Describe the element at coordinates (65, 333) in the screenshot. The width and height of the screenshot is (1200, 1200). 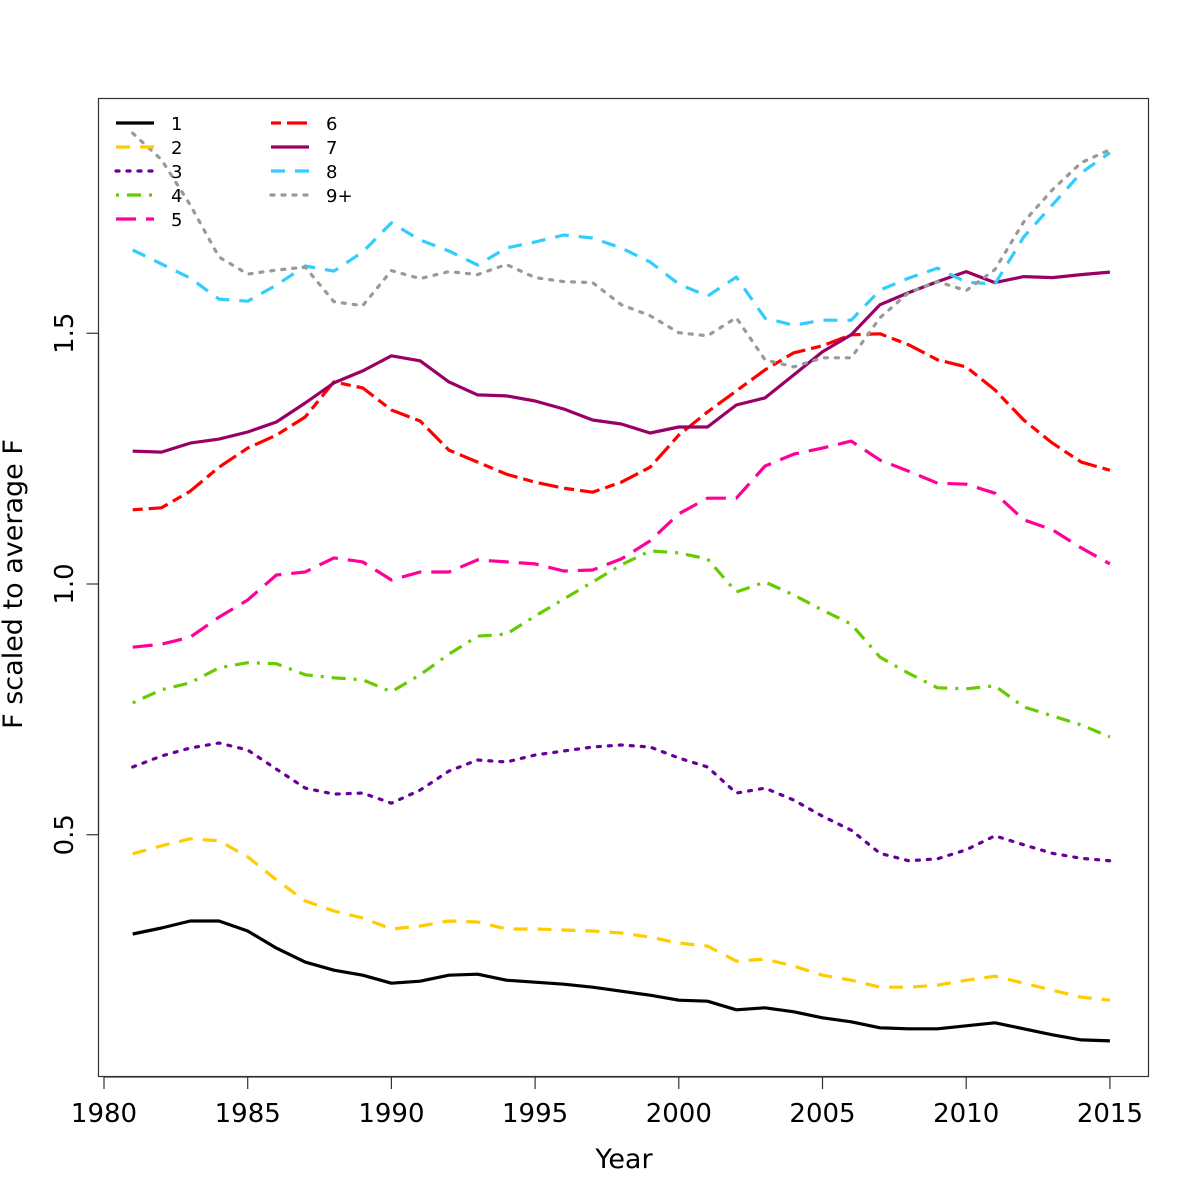
I see `y-tick-label: 1.5` at that location.